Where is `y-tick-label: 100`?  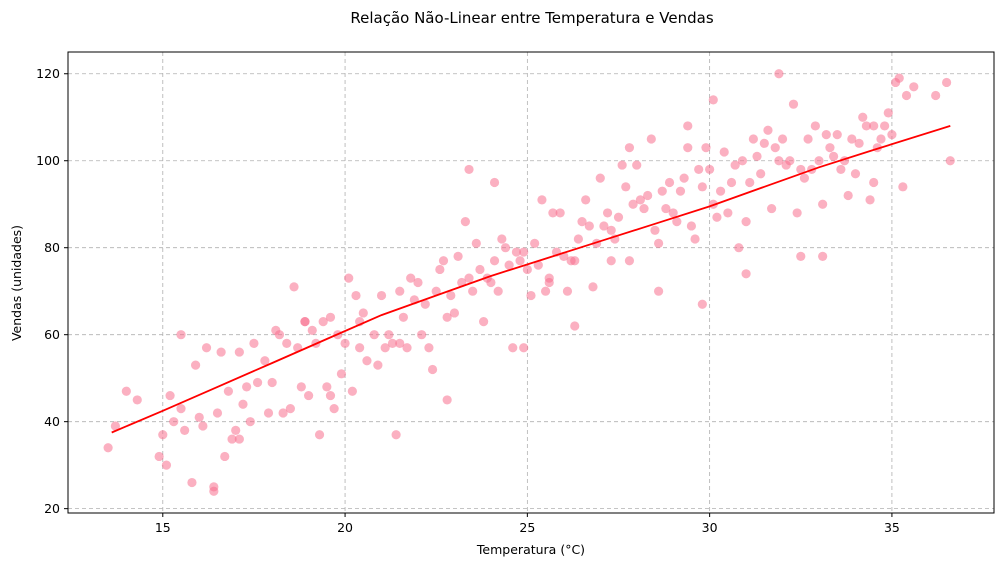 y-tick-label: 100 is located at coordinates (48, 160).